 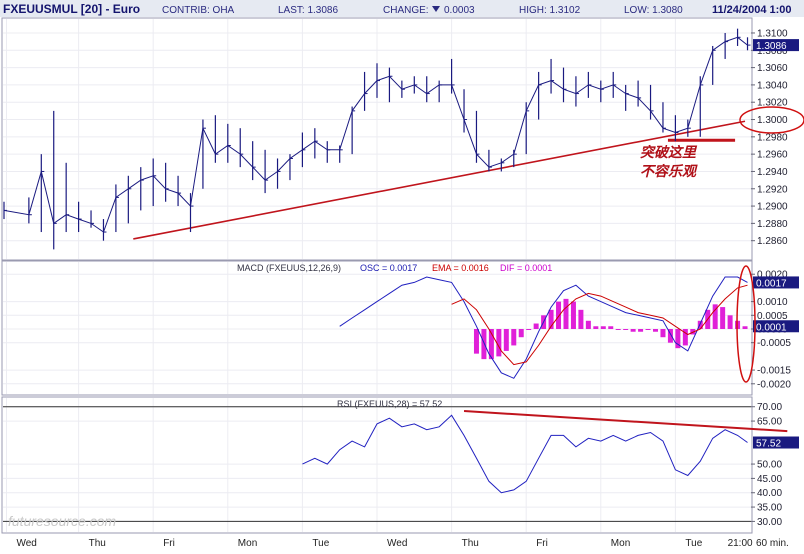 I want to click on price-y-tick-label: 1.2980, so click(x=772, y=137).